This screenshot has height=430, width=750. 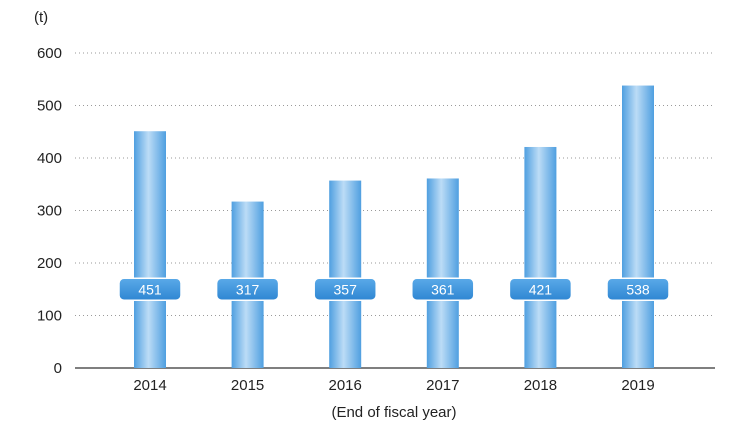 I want to click on y-tick-label: 0, so click(x=58, y=368).